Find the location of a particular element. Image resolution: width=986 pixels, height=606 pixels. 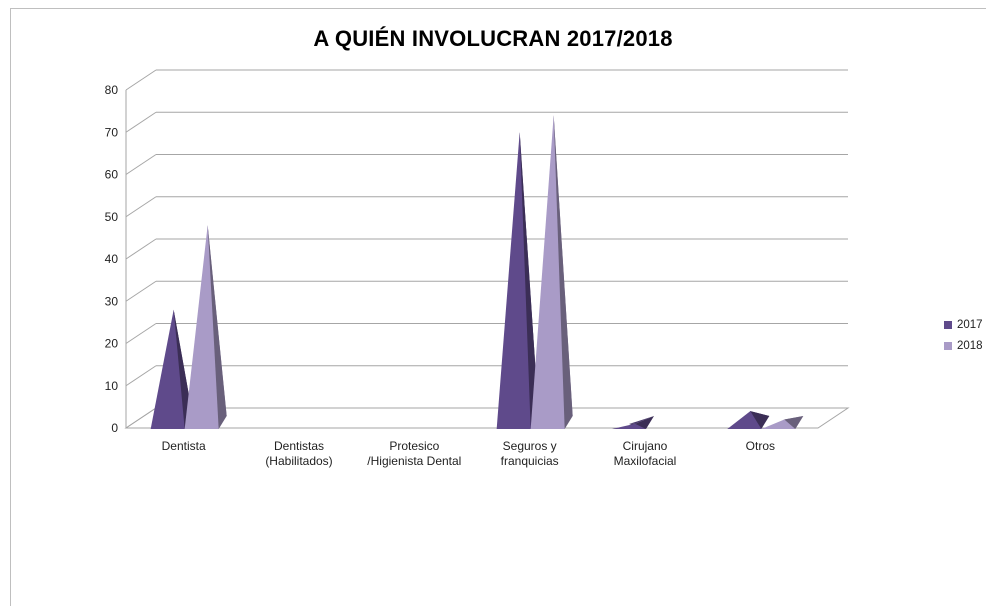

chart-title: A QUIÉN INVOLUCRAN 2017/2018 is located at coordinates (493, 38).